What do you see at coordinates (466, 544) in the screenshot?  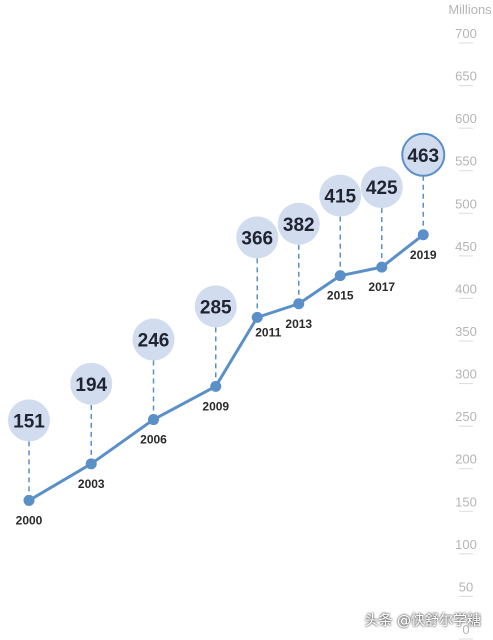 I see `y-tick-label: 100` at bounding box center [466, 544].